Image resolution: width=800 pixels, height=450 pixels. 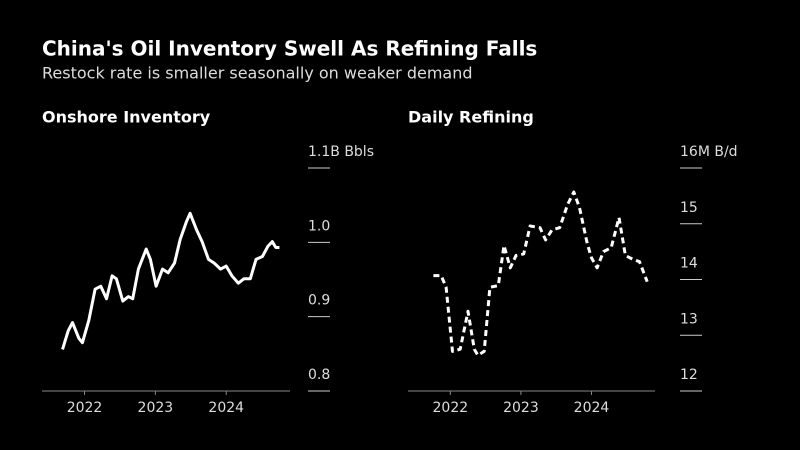 What do you see at coordinates (319, 226) in the screenshot?
I see `y-tick-label: 1.0` at bounding box center [319, 226].